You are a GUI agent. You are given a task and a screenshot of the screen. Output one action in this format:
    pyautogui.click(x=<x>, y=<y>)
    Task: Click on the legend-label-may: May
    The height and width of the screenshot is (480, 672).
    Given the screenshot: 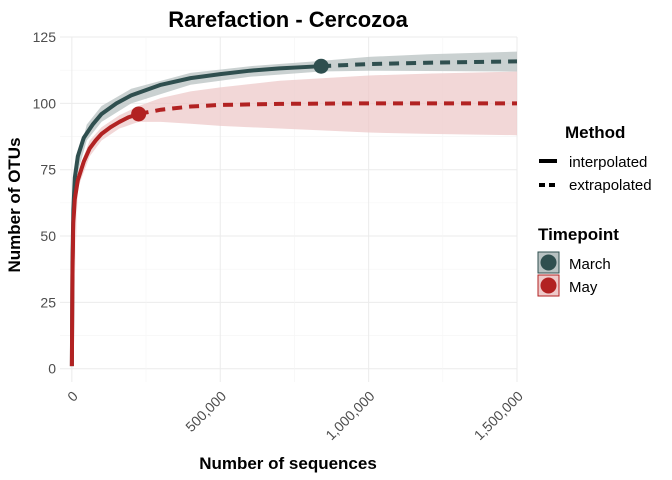 What is the action you would take?
    pyautogui.click(x=583, y=287)
    